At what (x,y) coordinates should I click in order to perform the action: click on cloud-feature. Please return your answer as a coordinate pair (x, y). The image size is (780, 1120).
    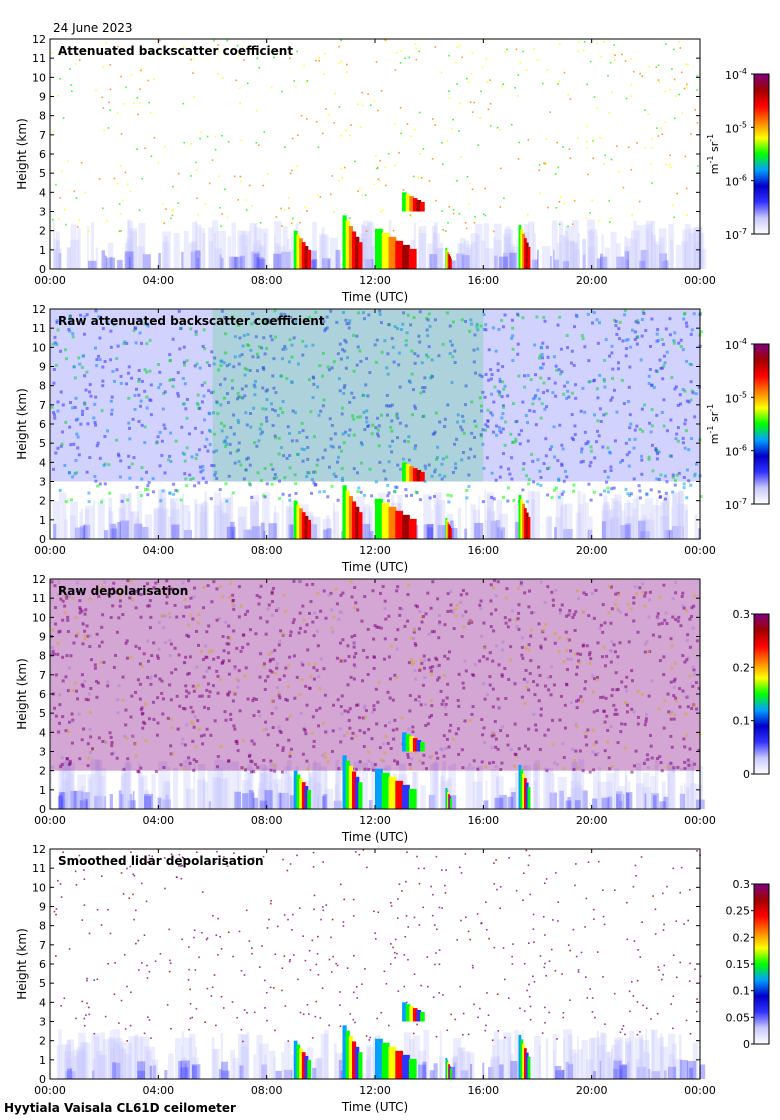
    Looking at the image, I should click on (396, 248).